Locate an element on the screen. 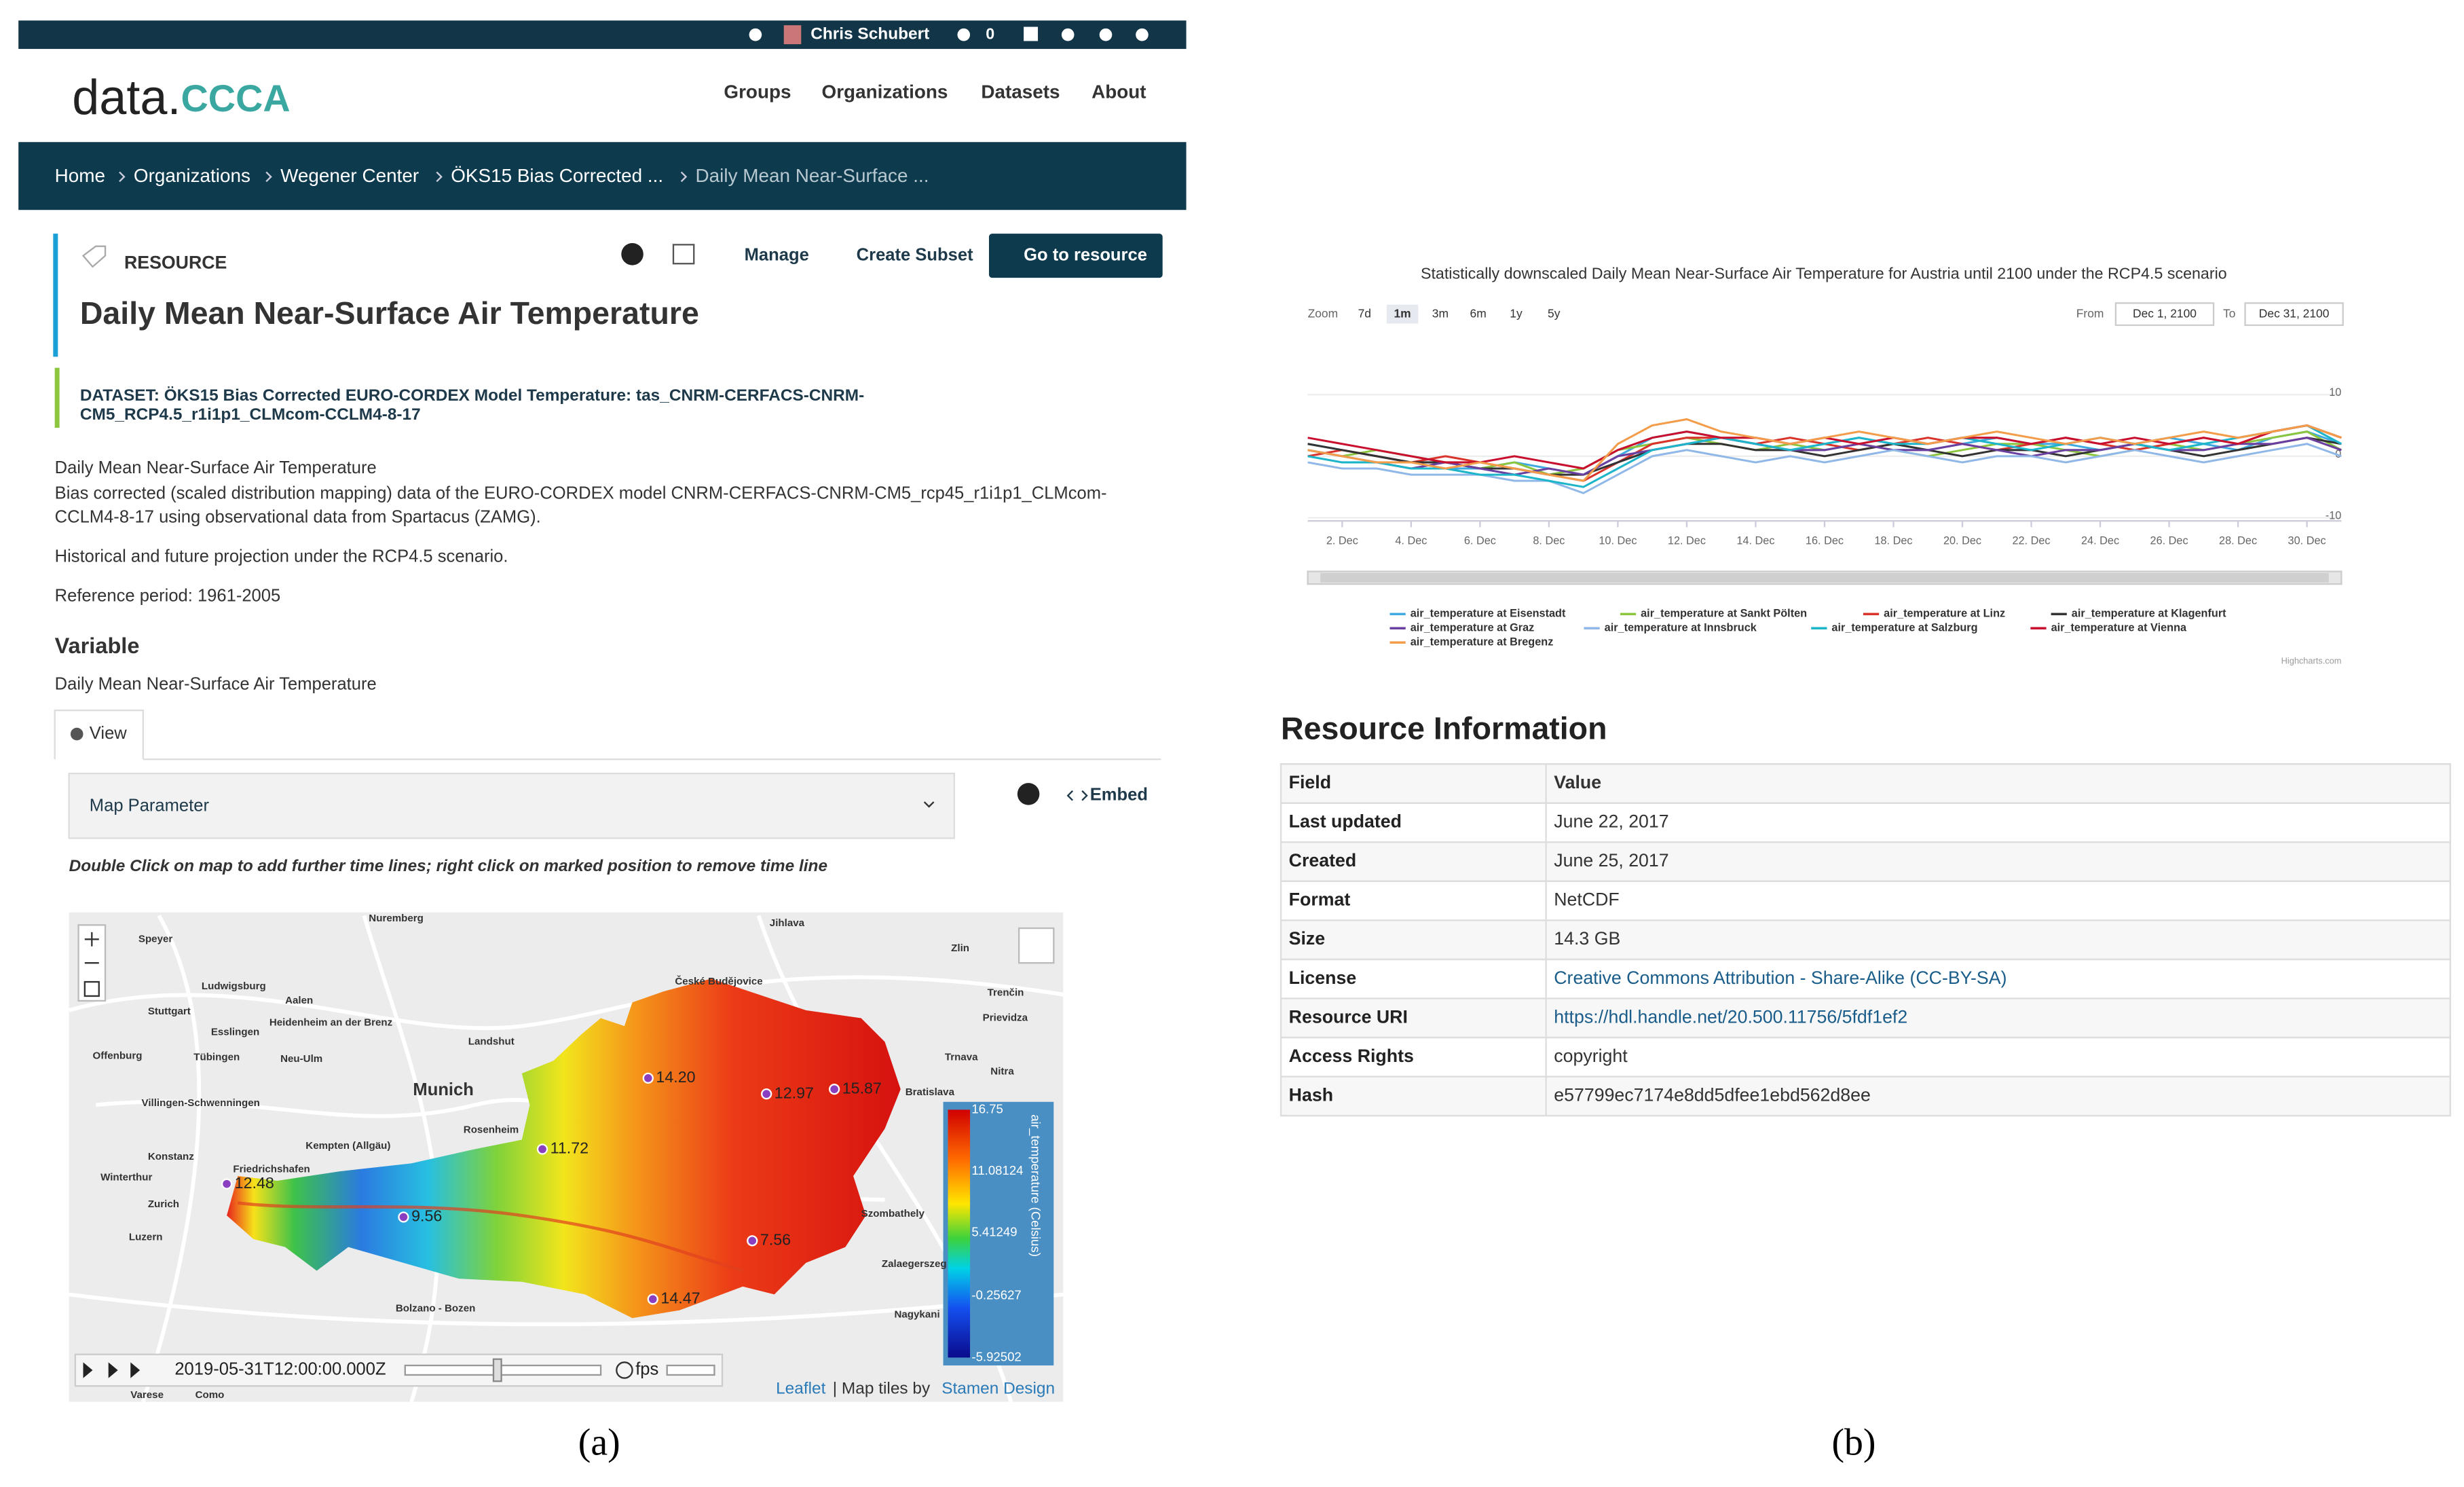 The image size is (2464, 1487). legend-label: air_temperature at Klagenfurt is located at coordinates (2149, 614).